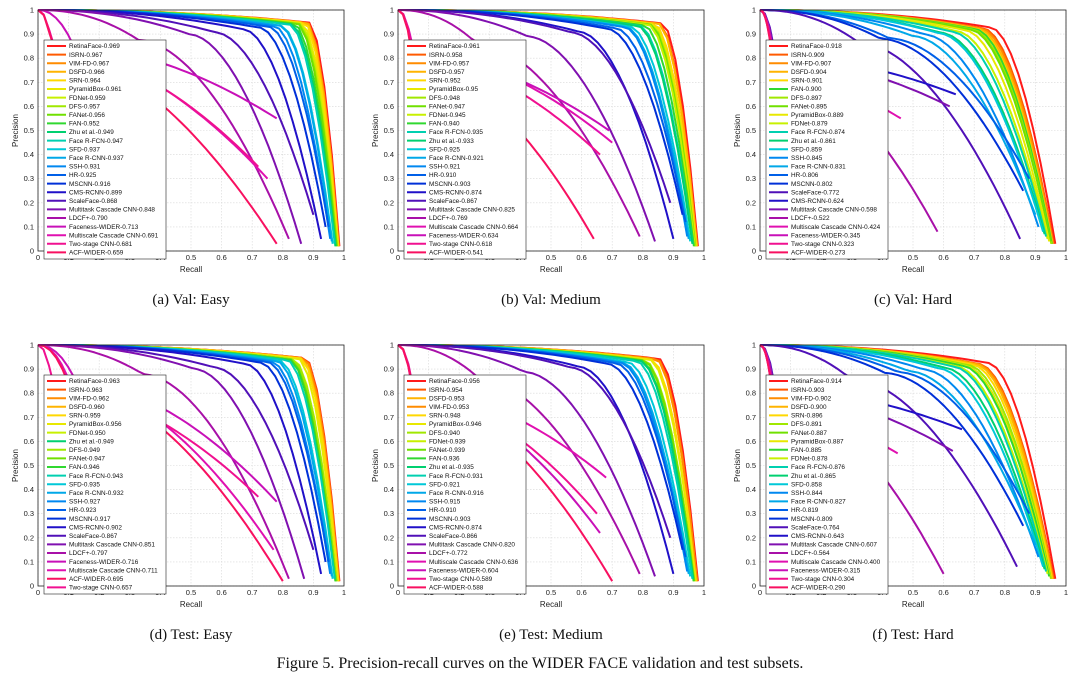 The height and width of the screenshot is (683, 1080). What do you see at coordinates (114, 235) in the screenshot?
I see `legend-entry: Multiscale Cascade CNN-0.691` at bounding box center [114, 235].